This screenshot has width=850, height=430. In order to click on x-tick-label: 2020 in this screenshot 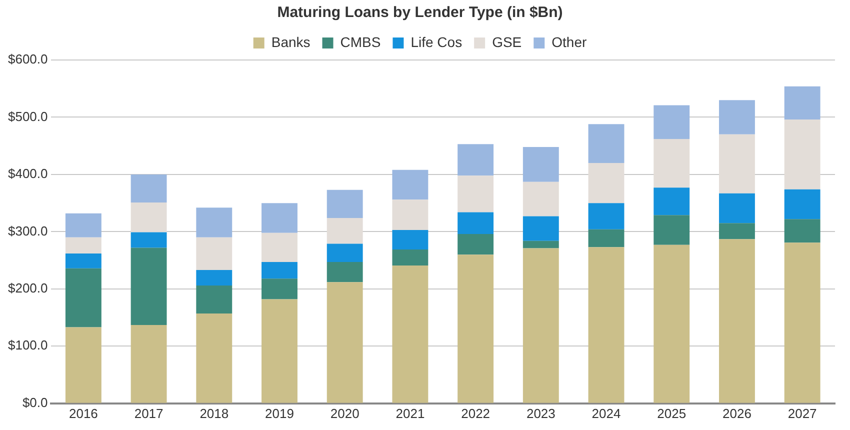, I will do `click(345, 413)`.